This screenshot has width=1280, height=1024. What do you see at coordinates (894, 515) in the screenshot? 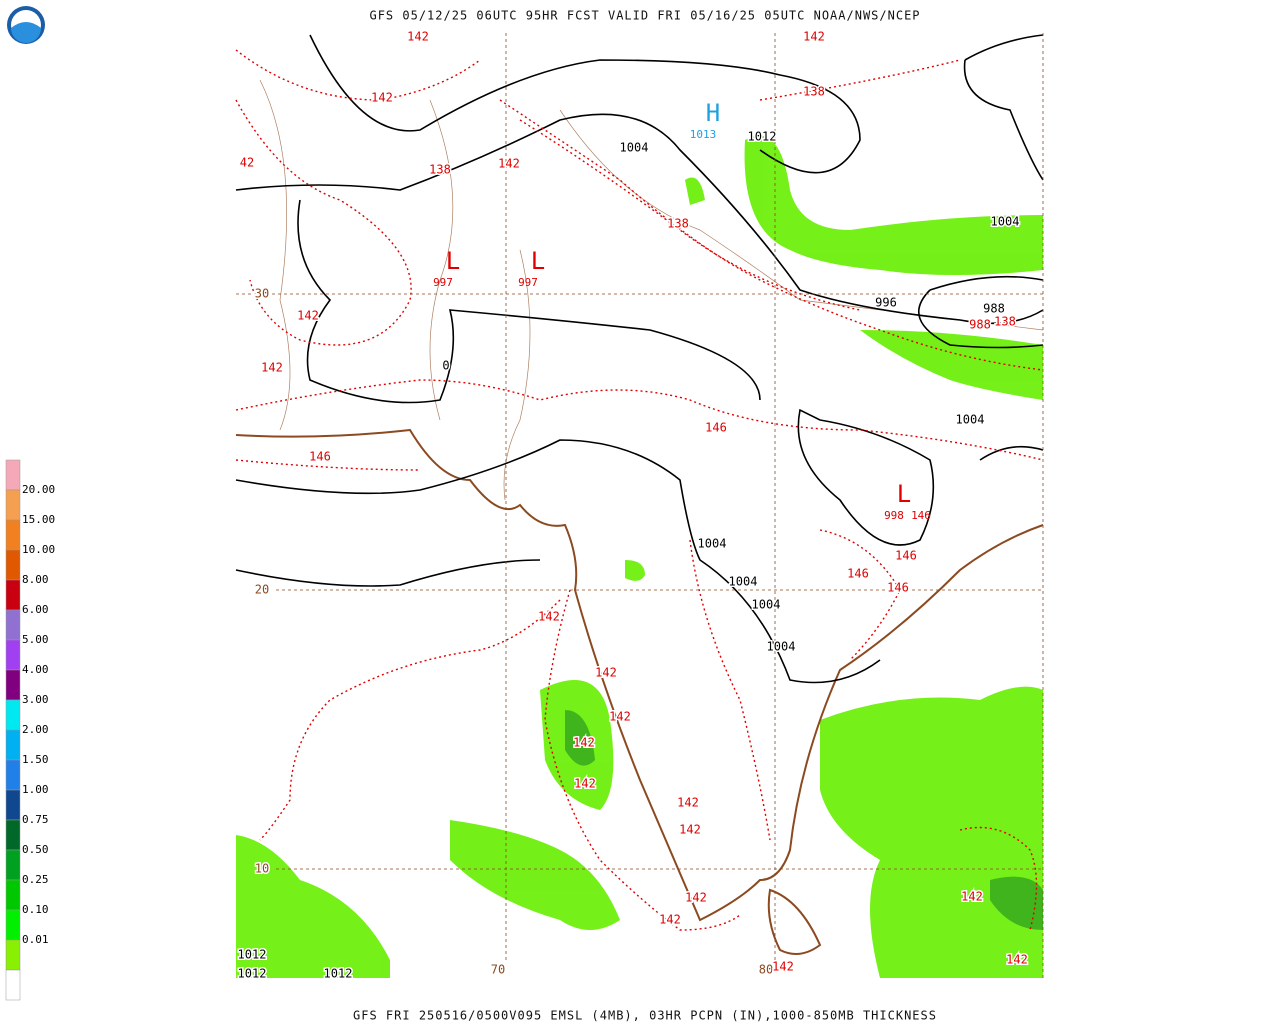
I see `pressure-center-value: 998` at bounding box center [894, 515].